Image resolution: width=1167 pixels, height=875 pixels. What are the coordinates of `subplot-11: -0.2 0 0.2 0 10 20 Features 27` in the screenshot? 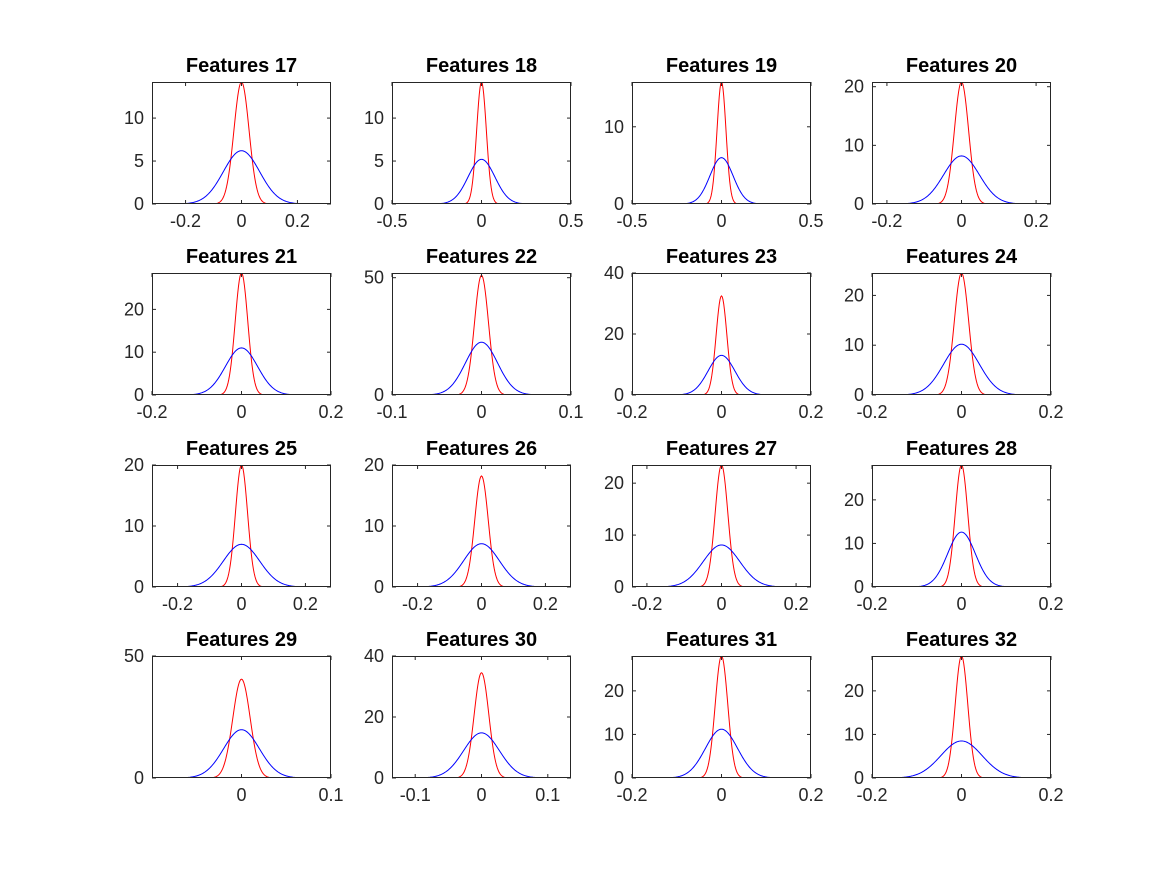 It's located at (707, 526).